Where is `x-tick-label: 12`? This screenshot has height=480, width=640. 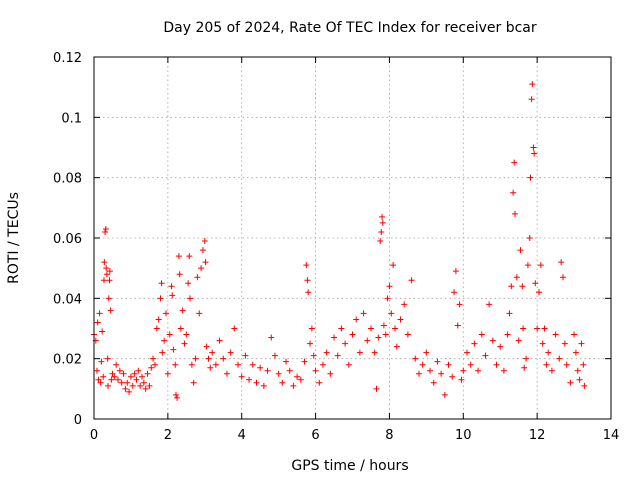 x-tick-label: 12 is located at coordinates (537, 435).